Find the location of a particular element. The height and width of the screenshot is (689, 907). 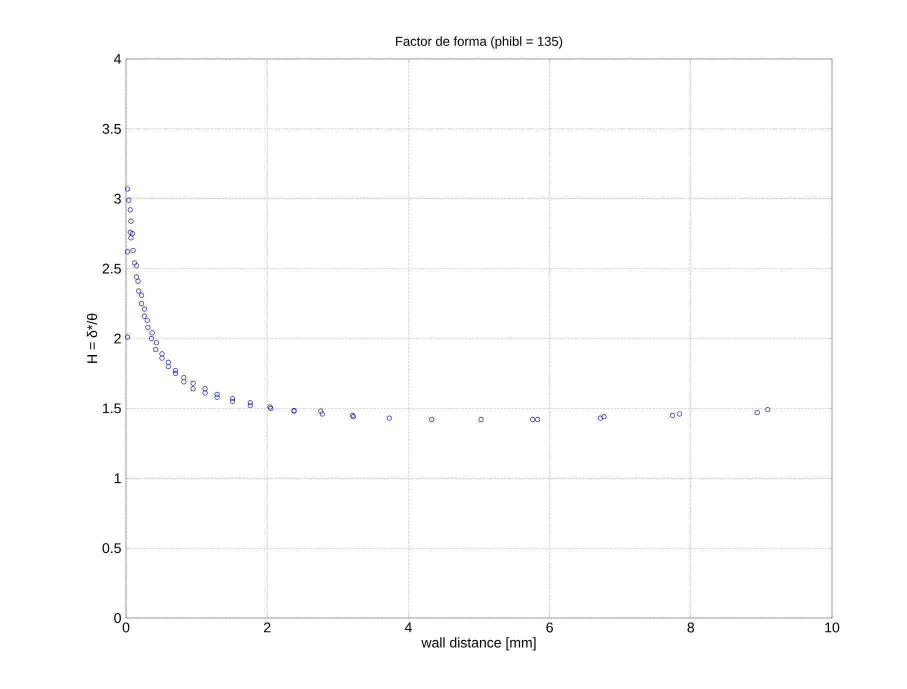

x-tick-label: 2 is located at coordinates (267, 627).